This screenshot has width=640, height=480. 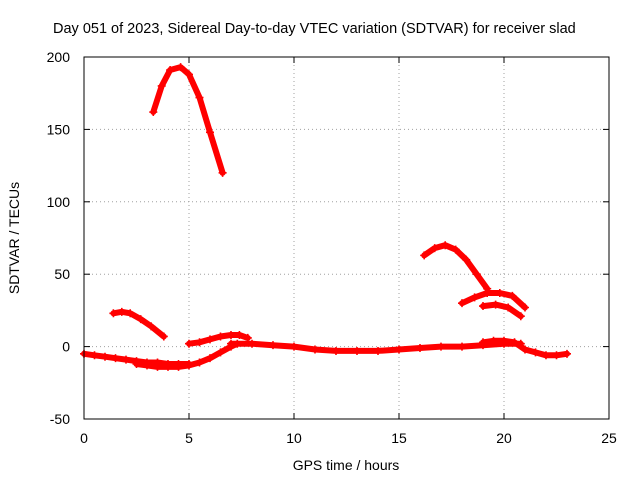 I want to click on x-tick-label: 5, so click(x=189, y=438).